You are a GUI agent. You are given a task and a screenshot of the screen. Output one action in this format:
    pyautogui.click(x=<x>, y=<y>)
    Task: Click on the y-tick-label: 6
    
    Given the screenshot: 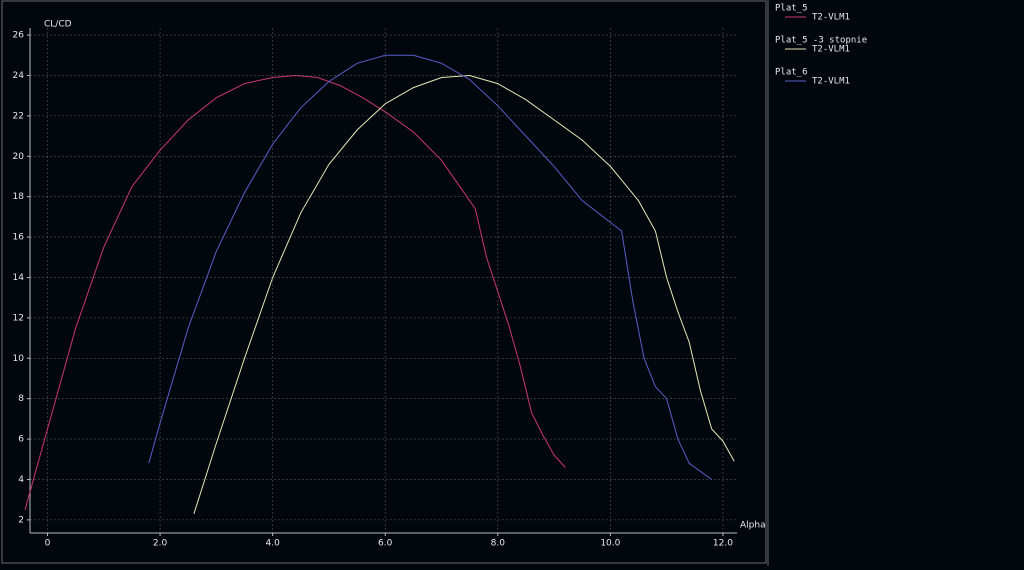 What is the action you would take?
    pyautogui.click(x=21, y=440)
    